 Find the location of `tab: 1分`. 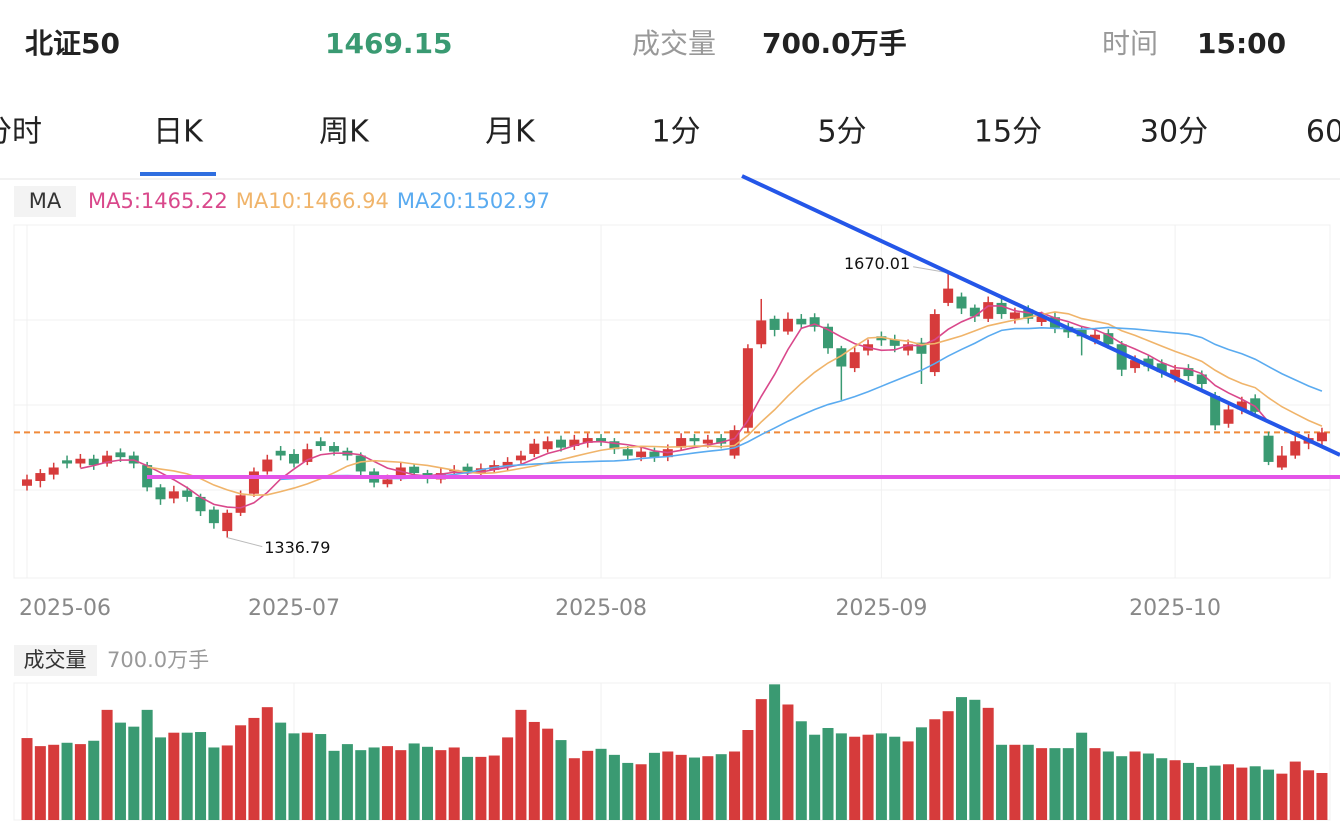

tab: 1分 is located at coordinates (675, 132).